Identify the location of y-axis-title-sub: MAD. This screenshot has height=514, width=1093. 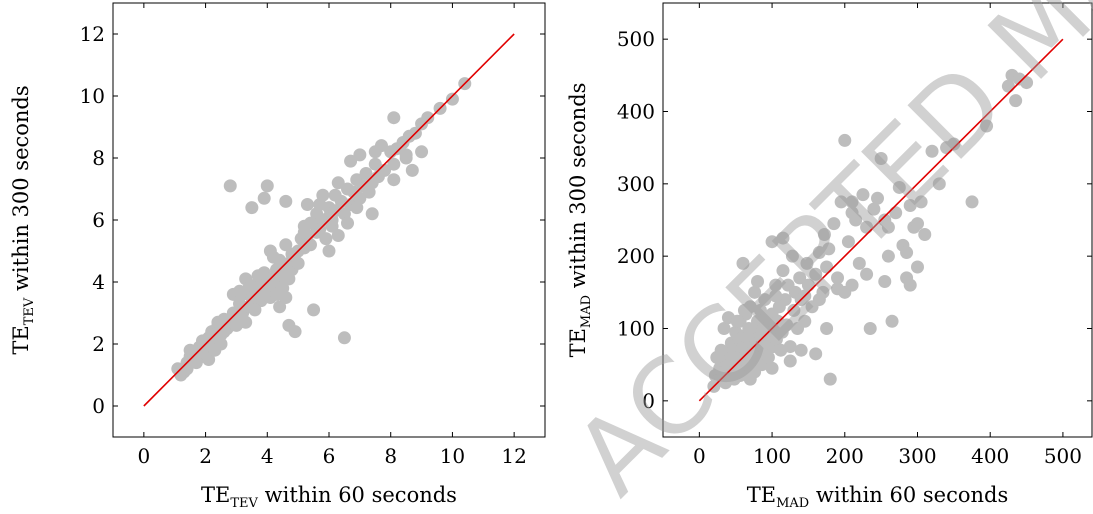
(586, 311).